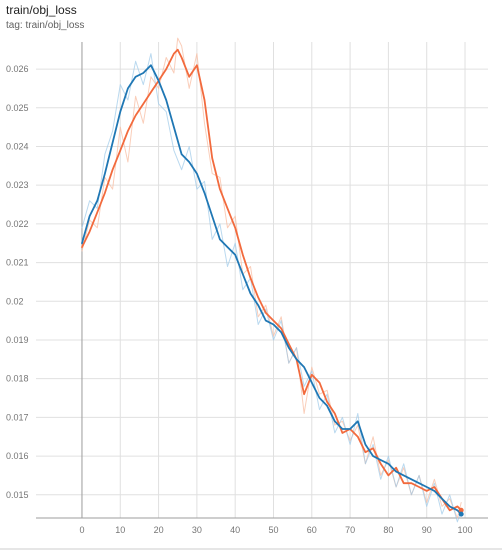 The height and width of the screenshot is (550, 502). I want to click on y-tick-label: 0.022, so click(17, 224).